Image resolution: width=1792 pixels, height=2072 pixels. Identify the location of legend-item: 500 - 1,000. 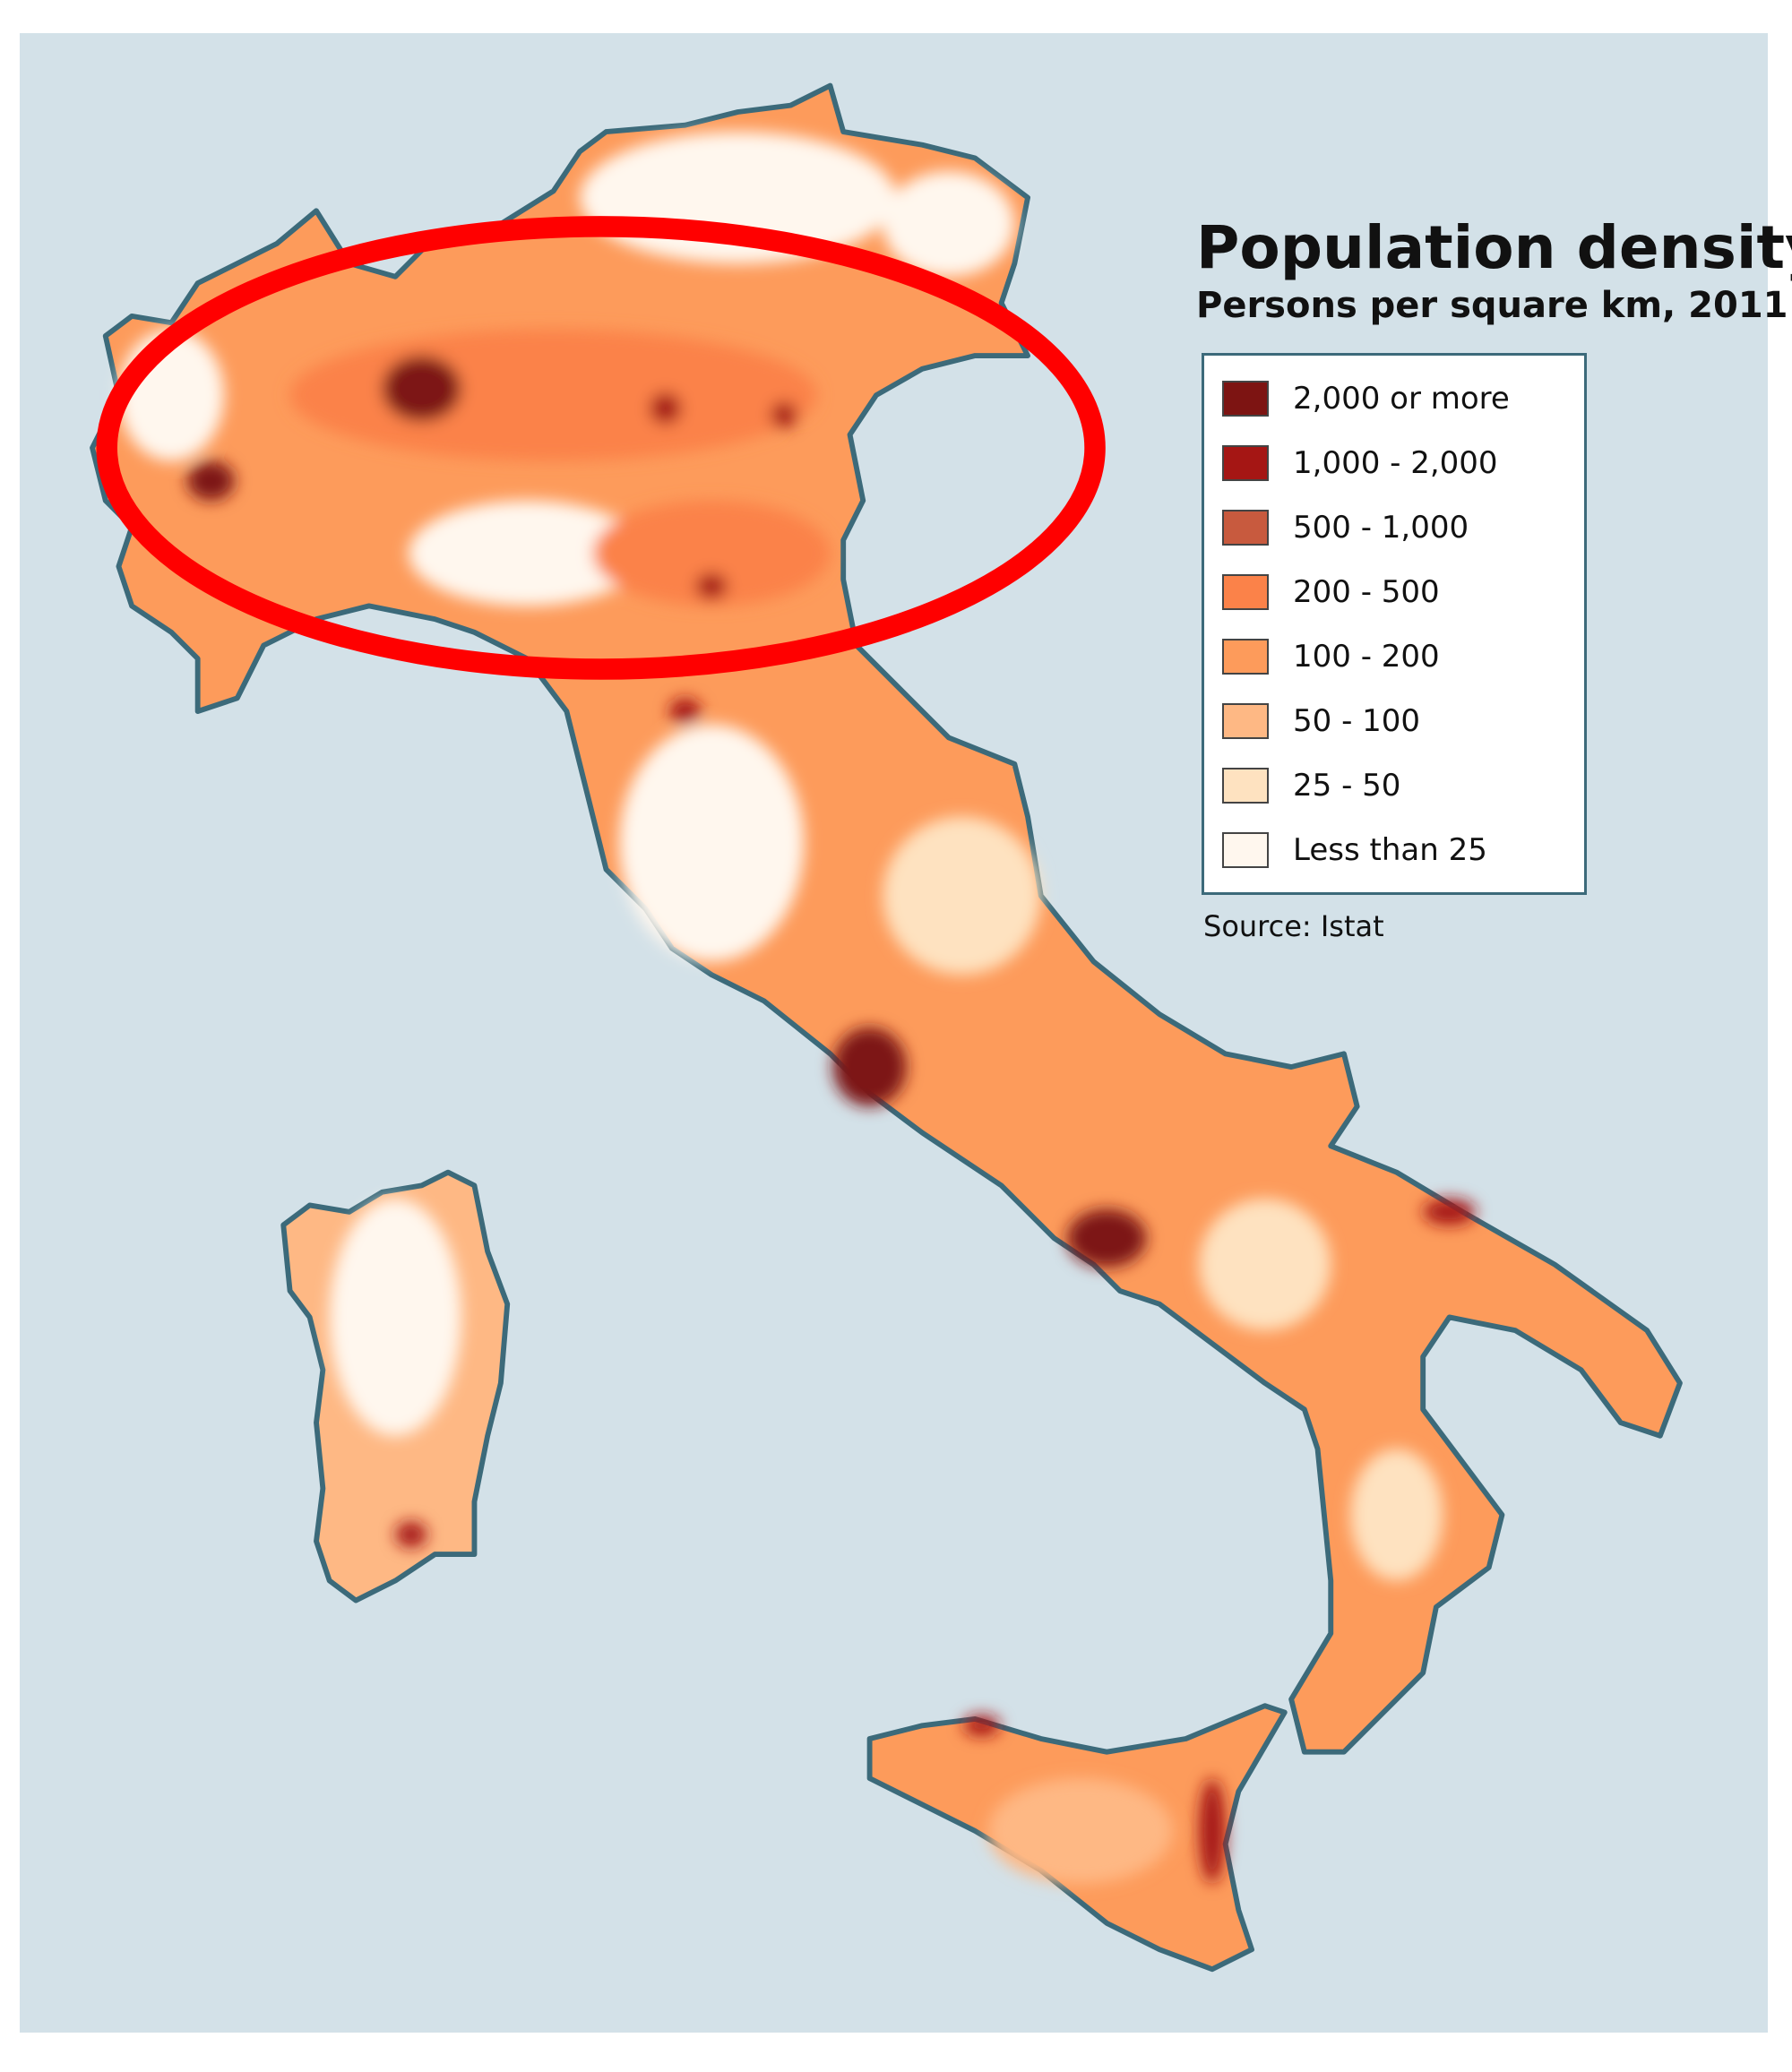
(1345, 528).